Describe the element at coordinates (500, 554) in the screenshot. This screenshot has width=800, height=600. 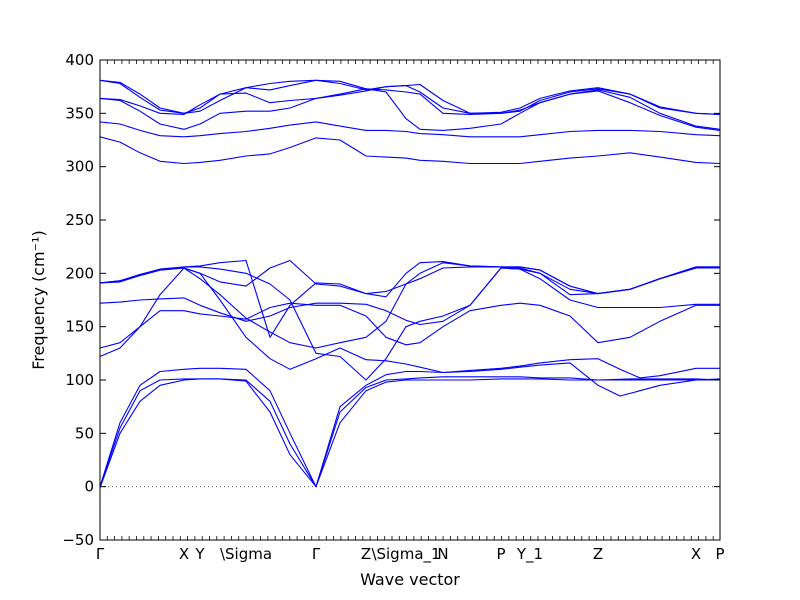
I see `x-tick-label-9: P` at that location.